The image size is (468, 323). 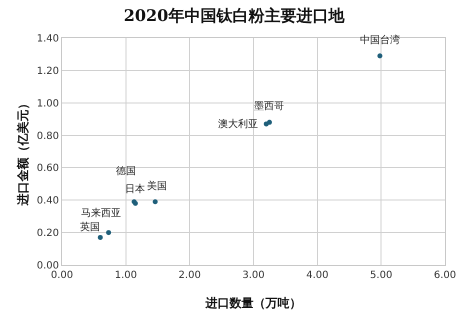 I want to click on annotation: 澳大利亚, so click(x=238, y=124).